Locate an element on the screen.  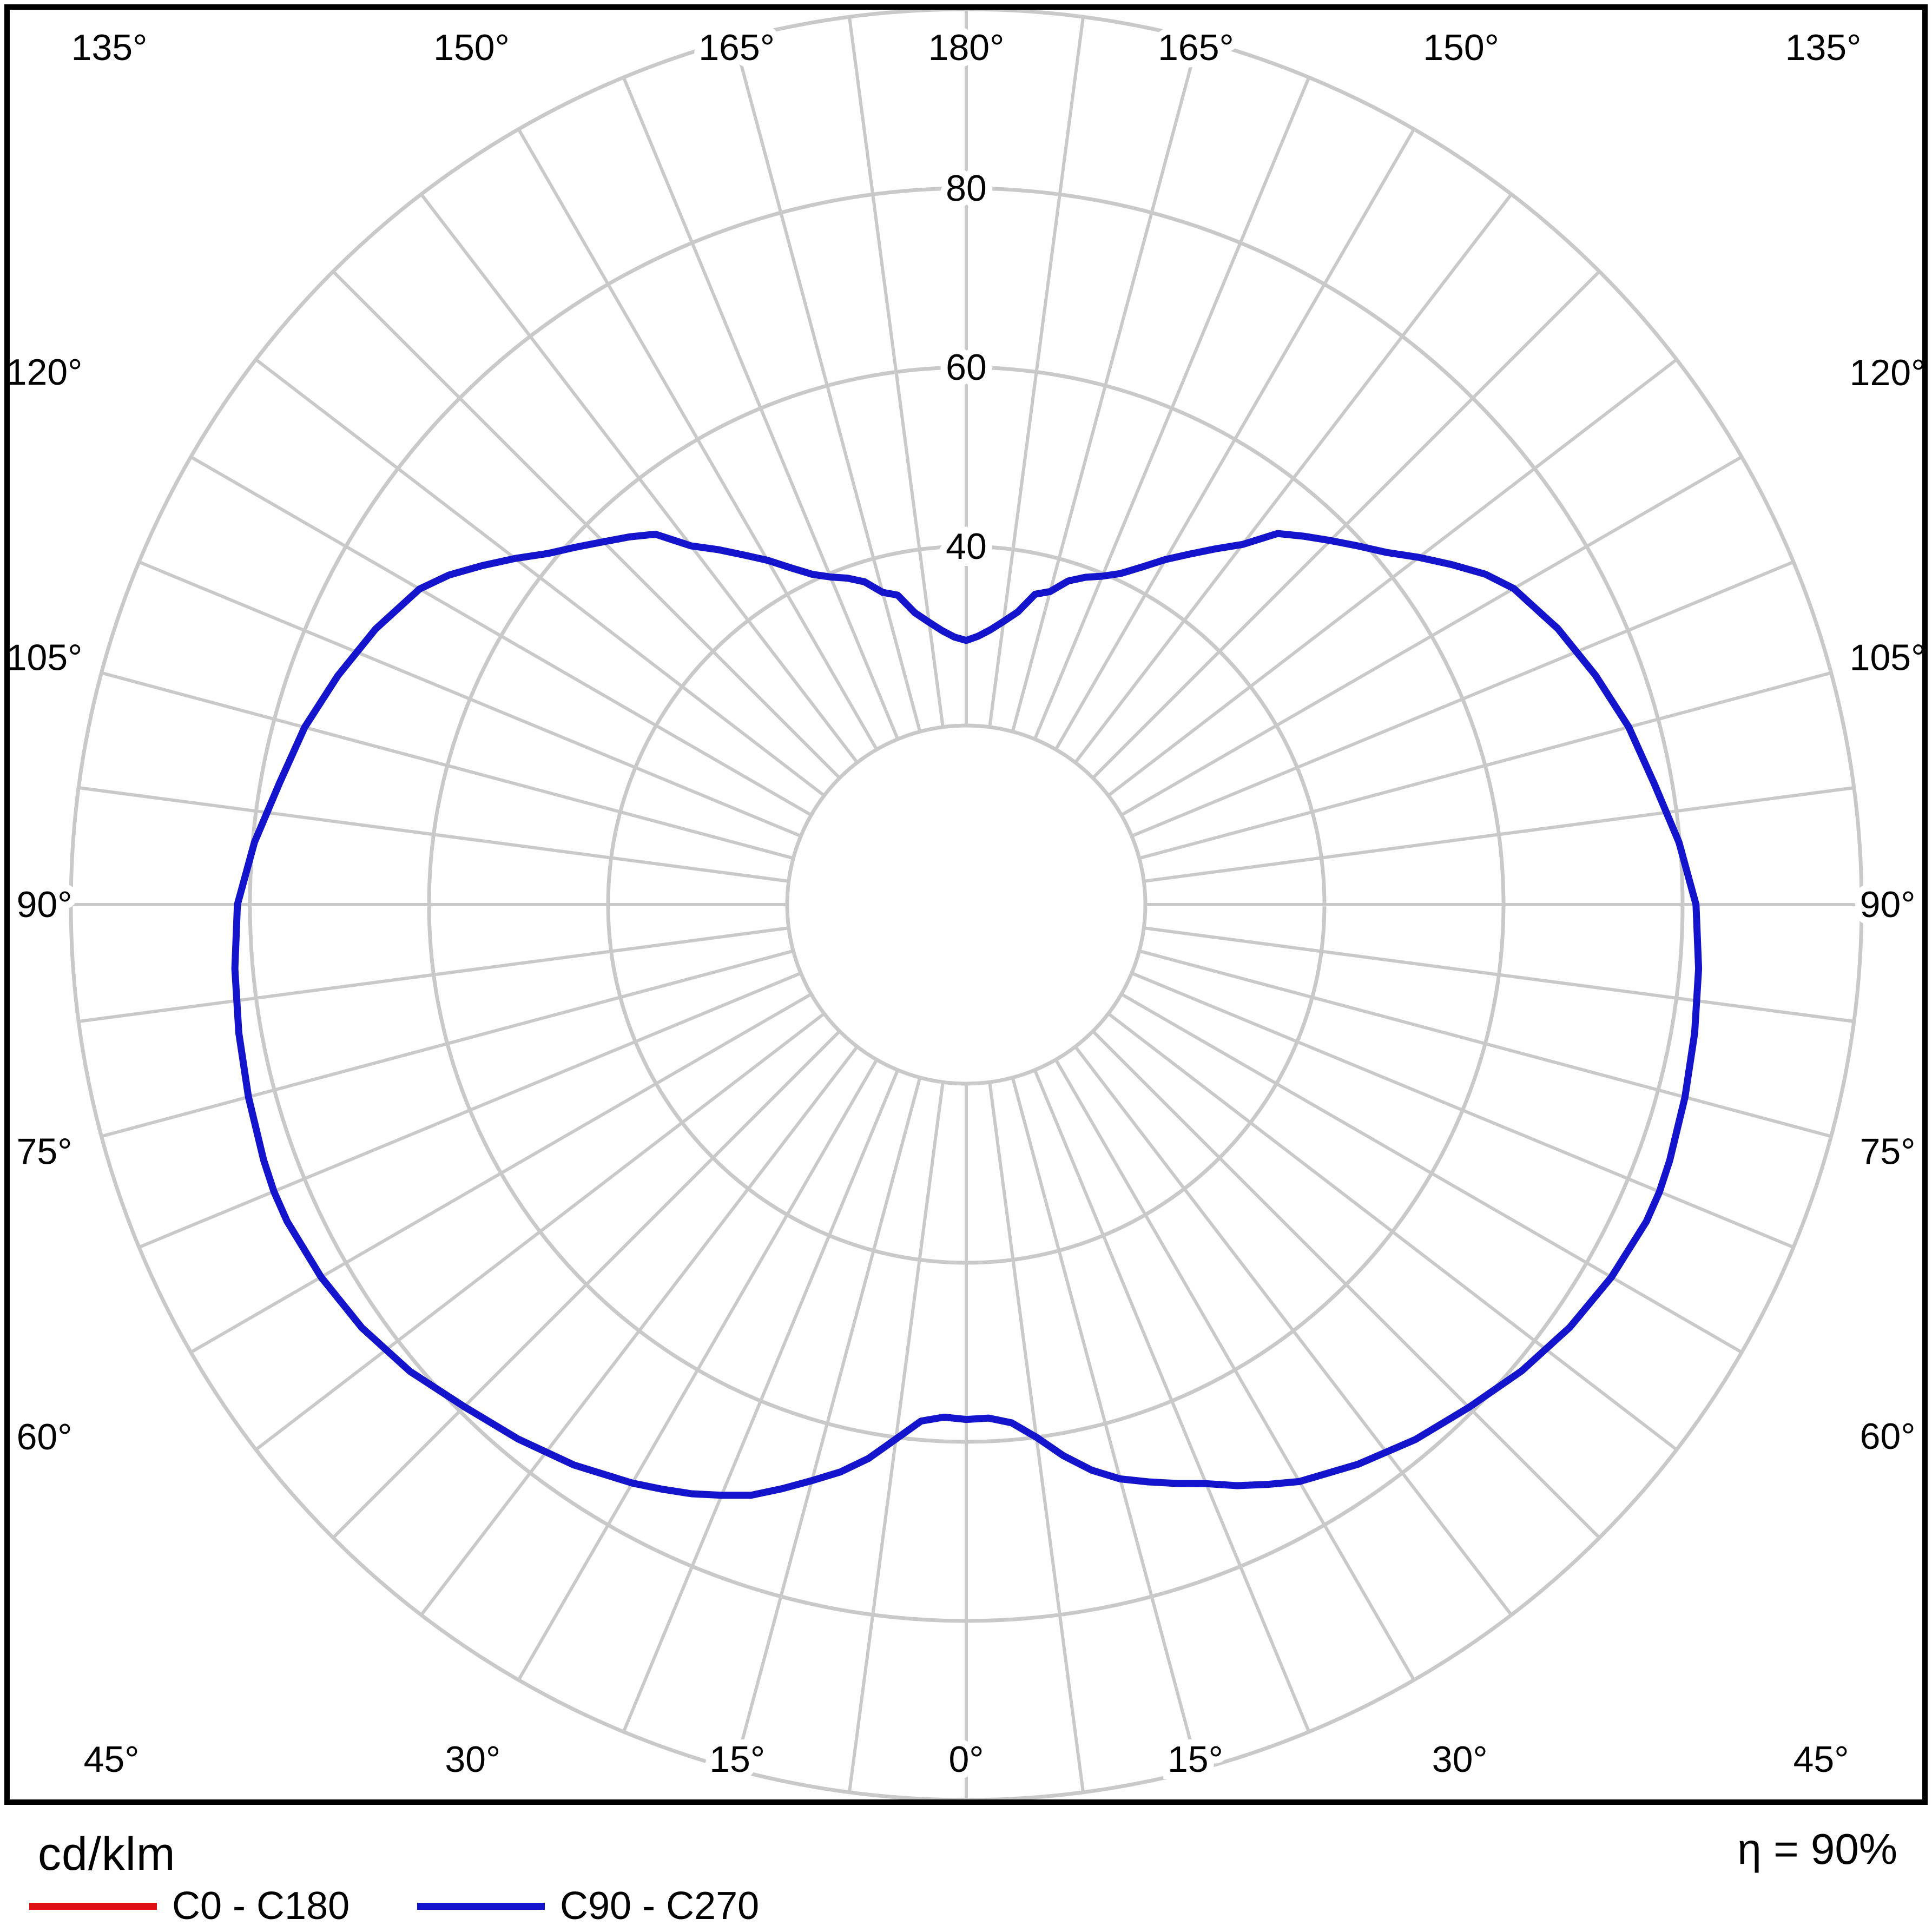
angle-label-right-165: 165° is located at coordinates (1196, 47).